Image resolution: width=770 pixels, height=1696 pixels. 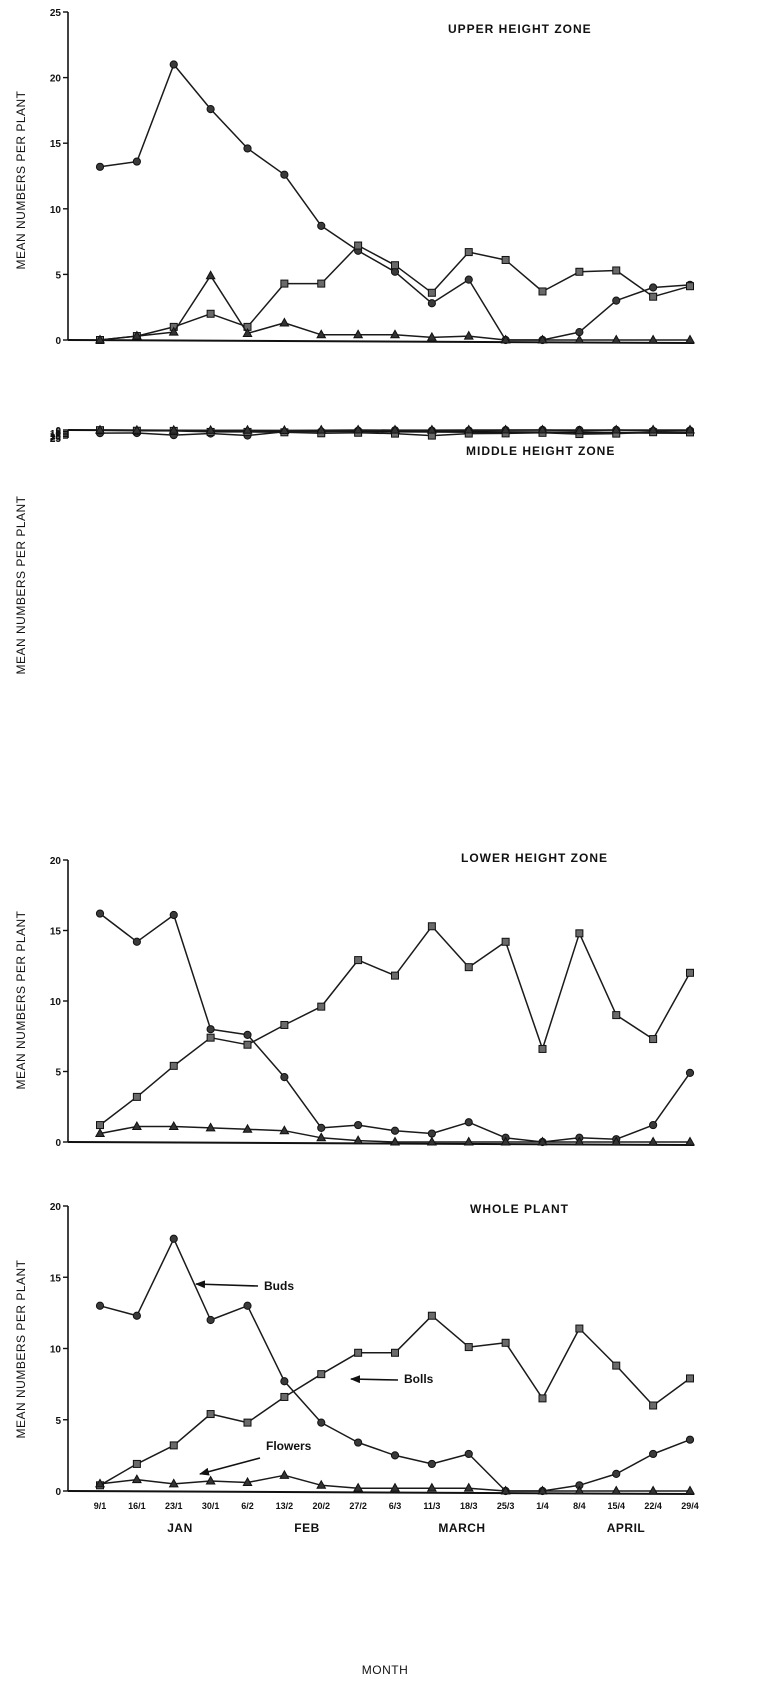 I want to click on x-tick-label: 29/4, so click(x=690, y=1506).